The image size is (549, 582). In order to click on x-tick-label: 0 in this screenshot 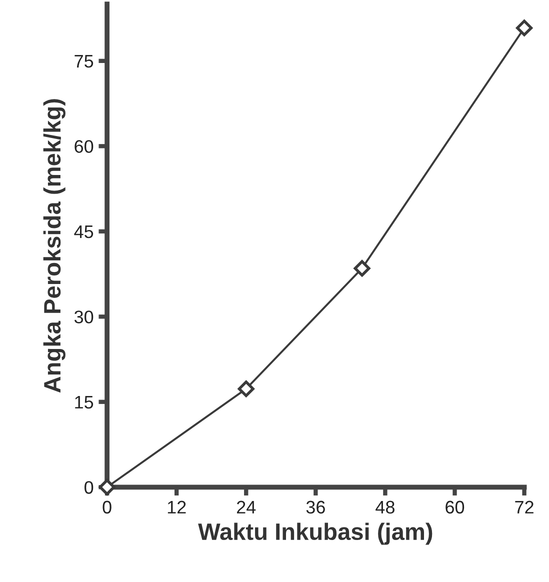, I will do `click(107, 507)`.